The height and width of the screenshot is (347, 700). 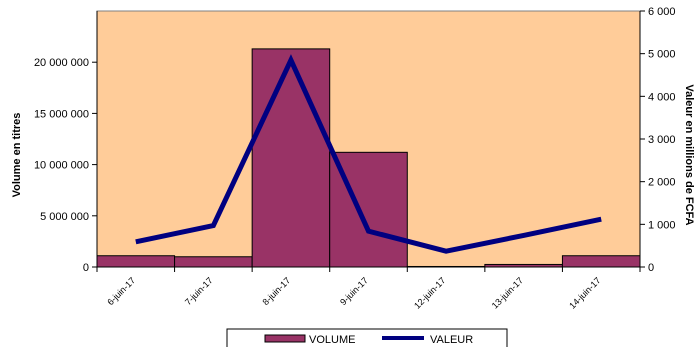 What do you see at coordinates (121, 291) in the screenshot?
I see `x-tick-label: 6-juin-17` at bounding box center [121, 291].